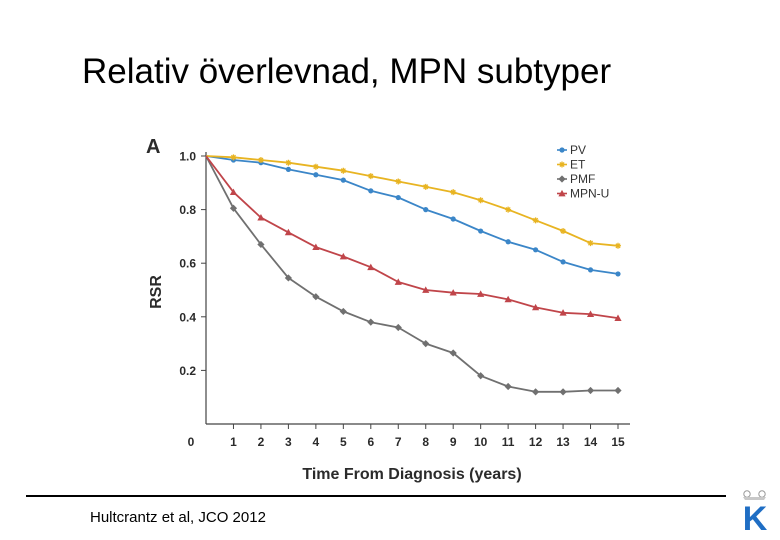  Describe the element at coordinates (187, 317) in the screenshot. I see `y-tick-label: 0.4` at that location.